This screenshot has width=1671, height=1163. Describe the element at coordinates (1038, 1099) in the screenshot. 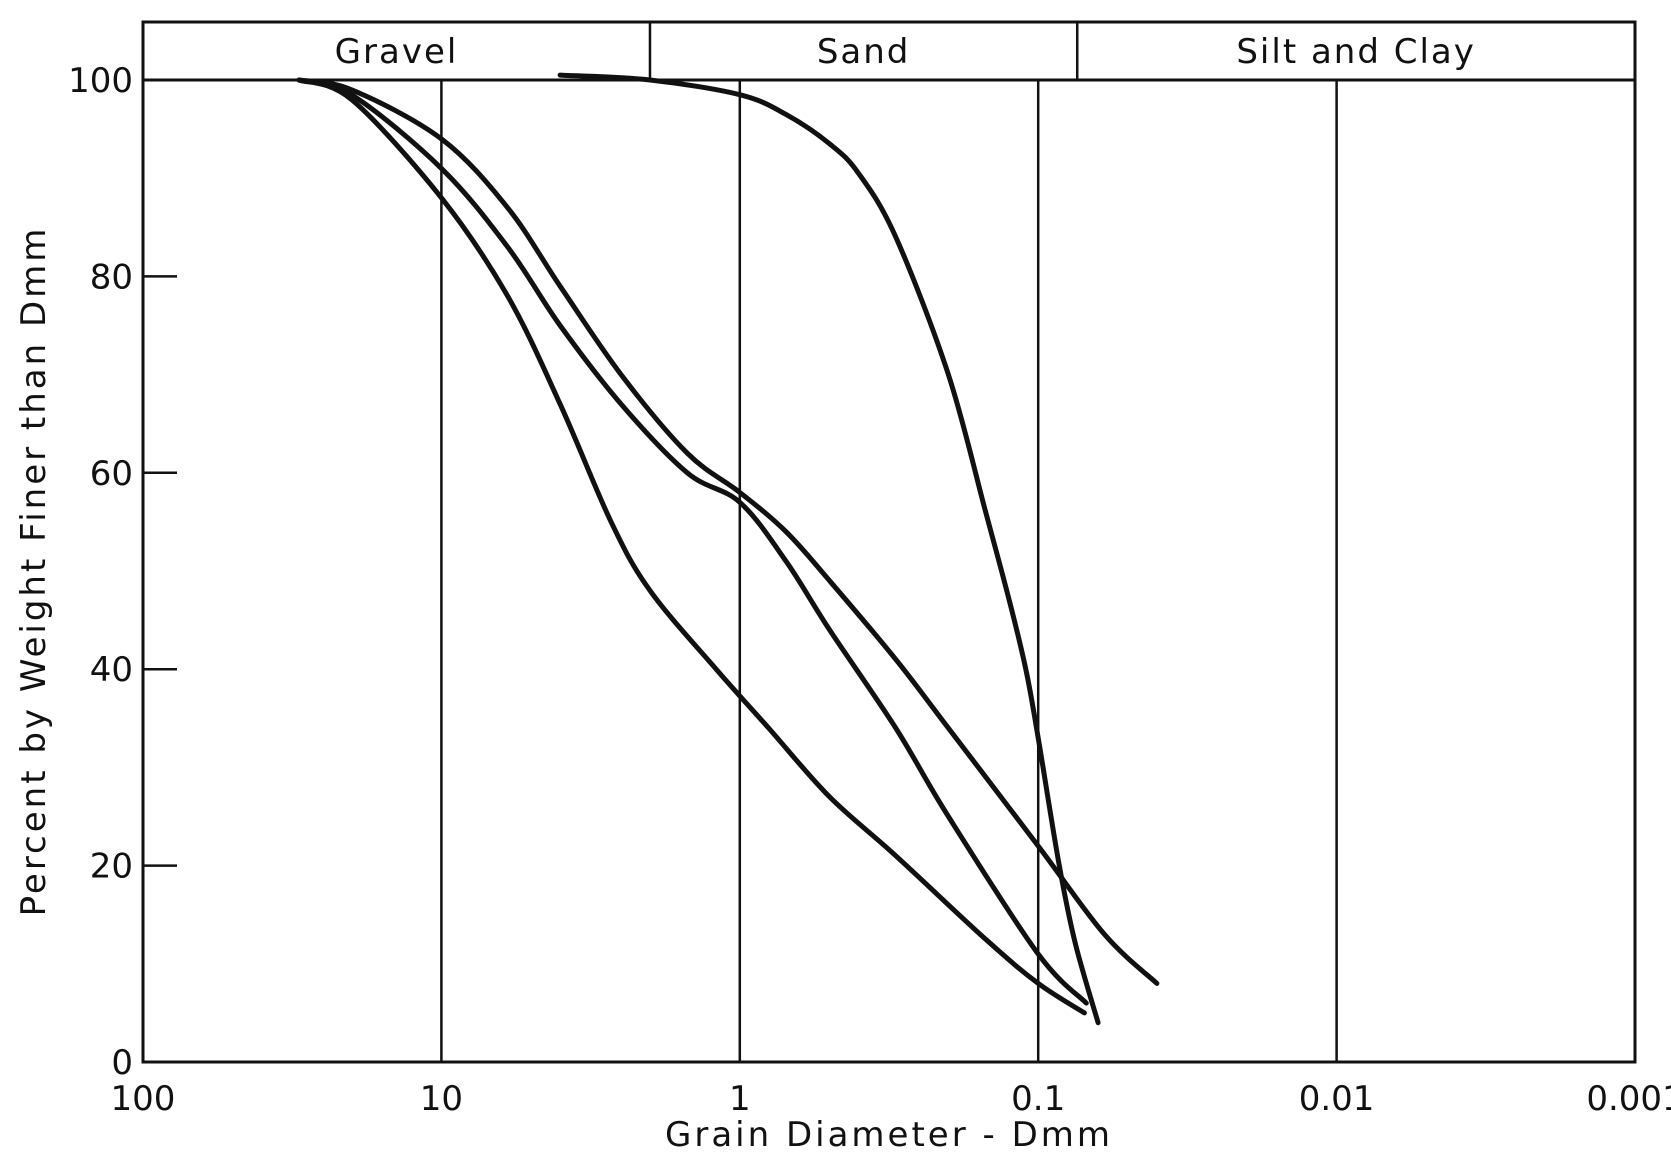

I see `x-tick-label: 0.1` at that location.